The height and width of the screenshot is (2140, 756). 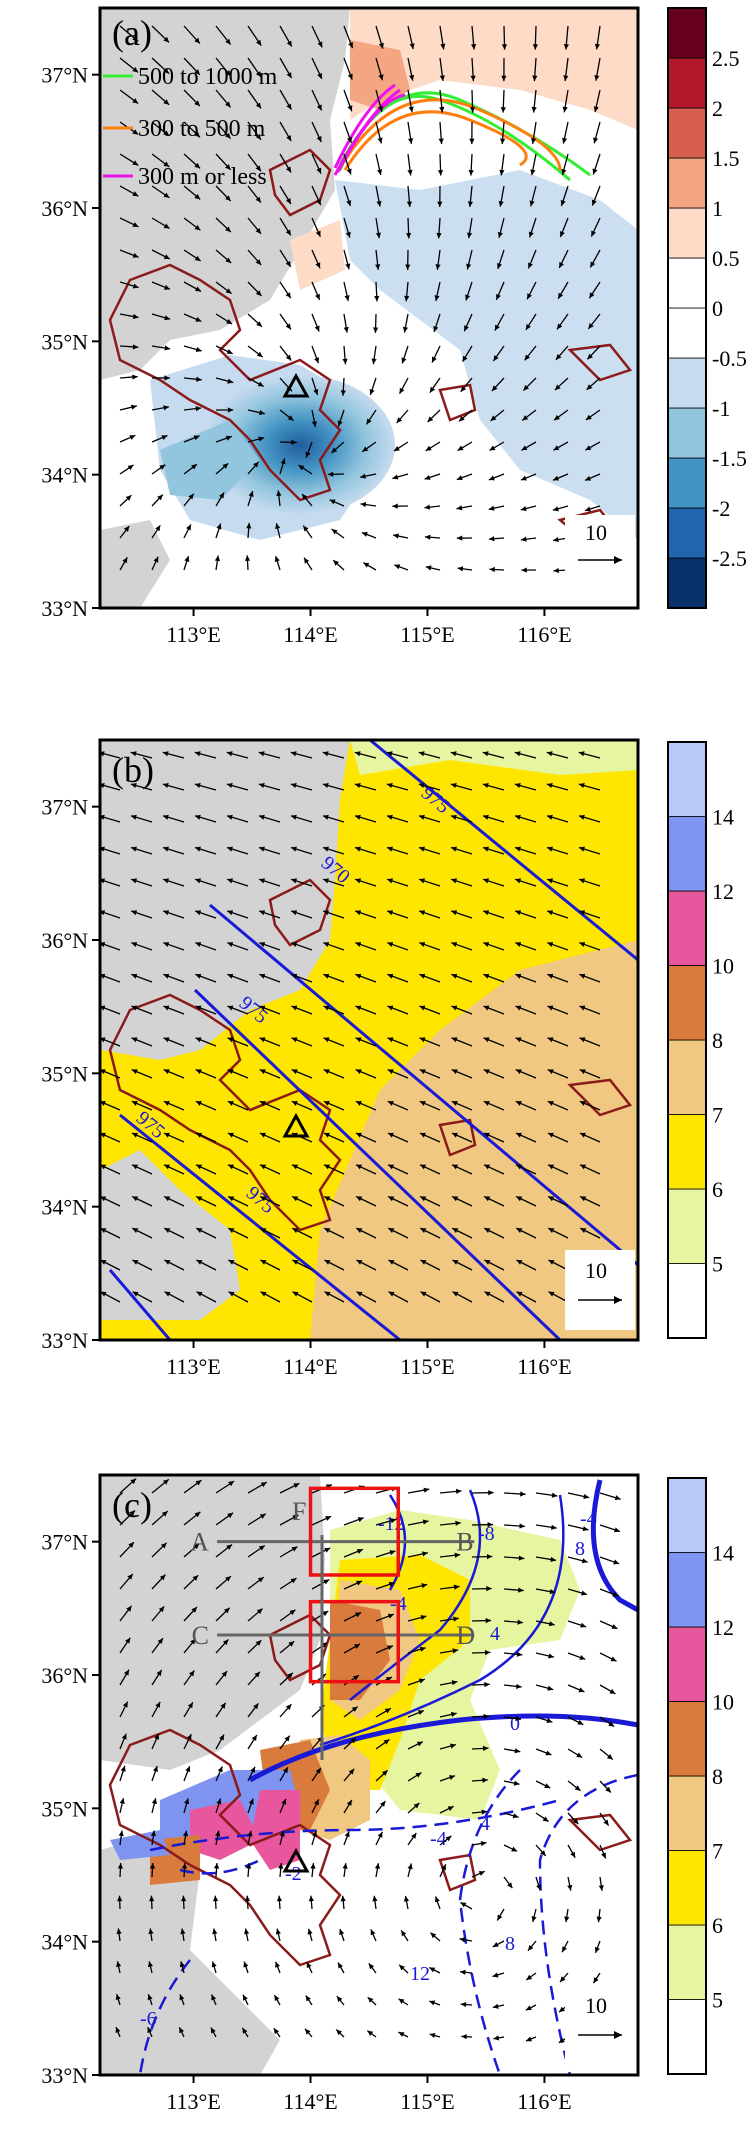 What do you see at coordinates (544, 2101) in the screenshot?
I see `x-tick-label: 116°E` at bounding box center [544, 2101].